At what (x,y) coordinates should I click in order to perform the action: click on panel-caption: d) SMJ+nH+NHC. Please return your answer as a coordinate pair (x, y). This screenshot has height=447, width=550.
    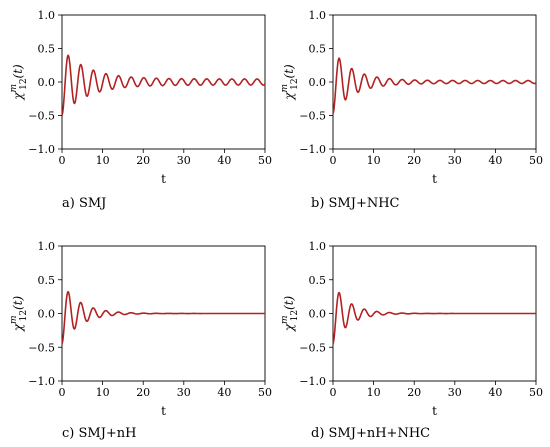
    Looking at the image, I should click on (370, 433).